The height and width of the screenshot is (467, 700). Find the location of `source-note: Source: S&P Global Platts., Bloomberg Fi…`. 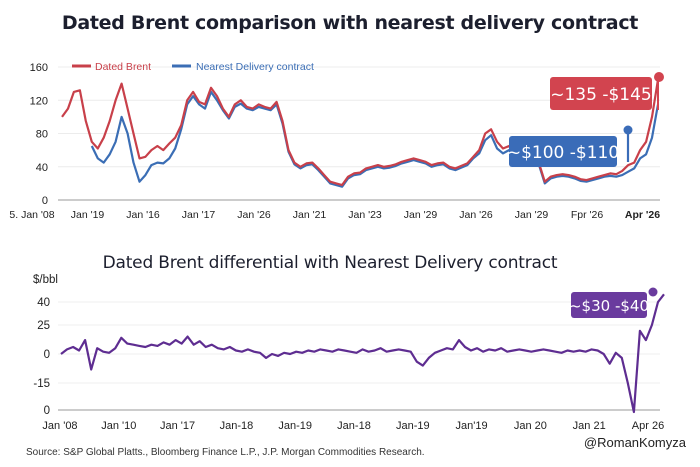

source-note: Source: S&P Global Platts., Bloomberg Fi… is located at coordinates (225, 452).